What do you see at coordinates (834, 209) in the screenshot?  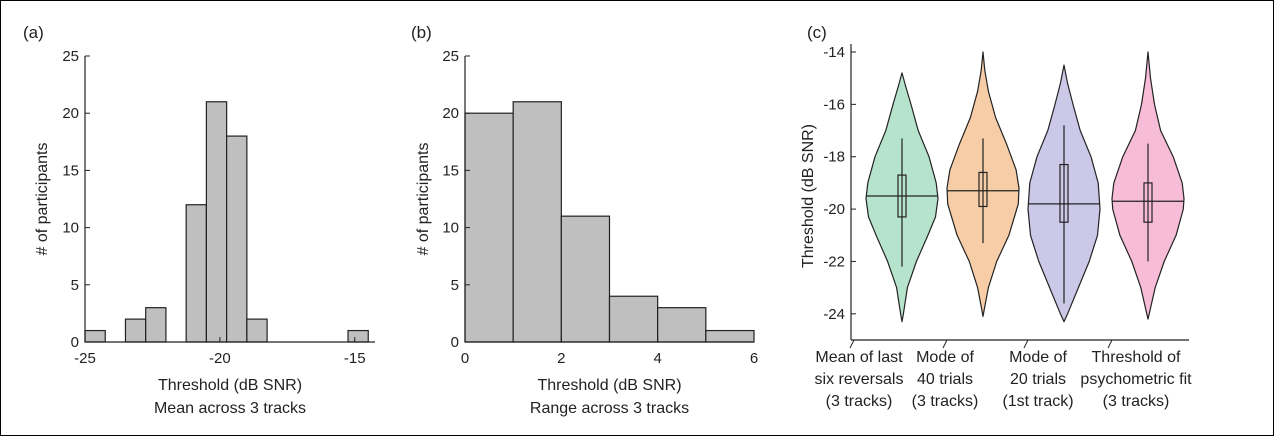 I see `y-tick-label: -20` at bounding box center [834, 209].